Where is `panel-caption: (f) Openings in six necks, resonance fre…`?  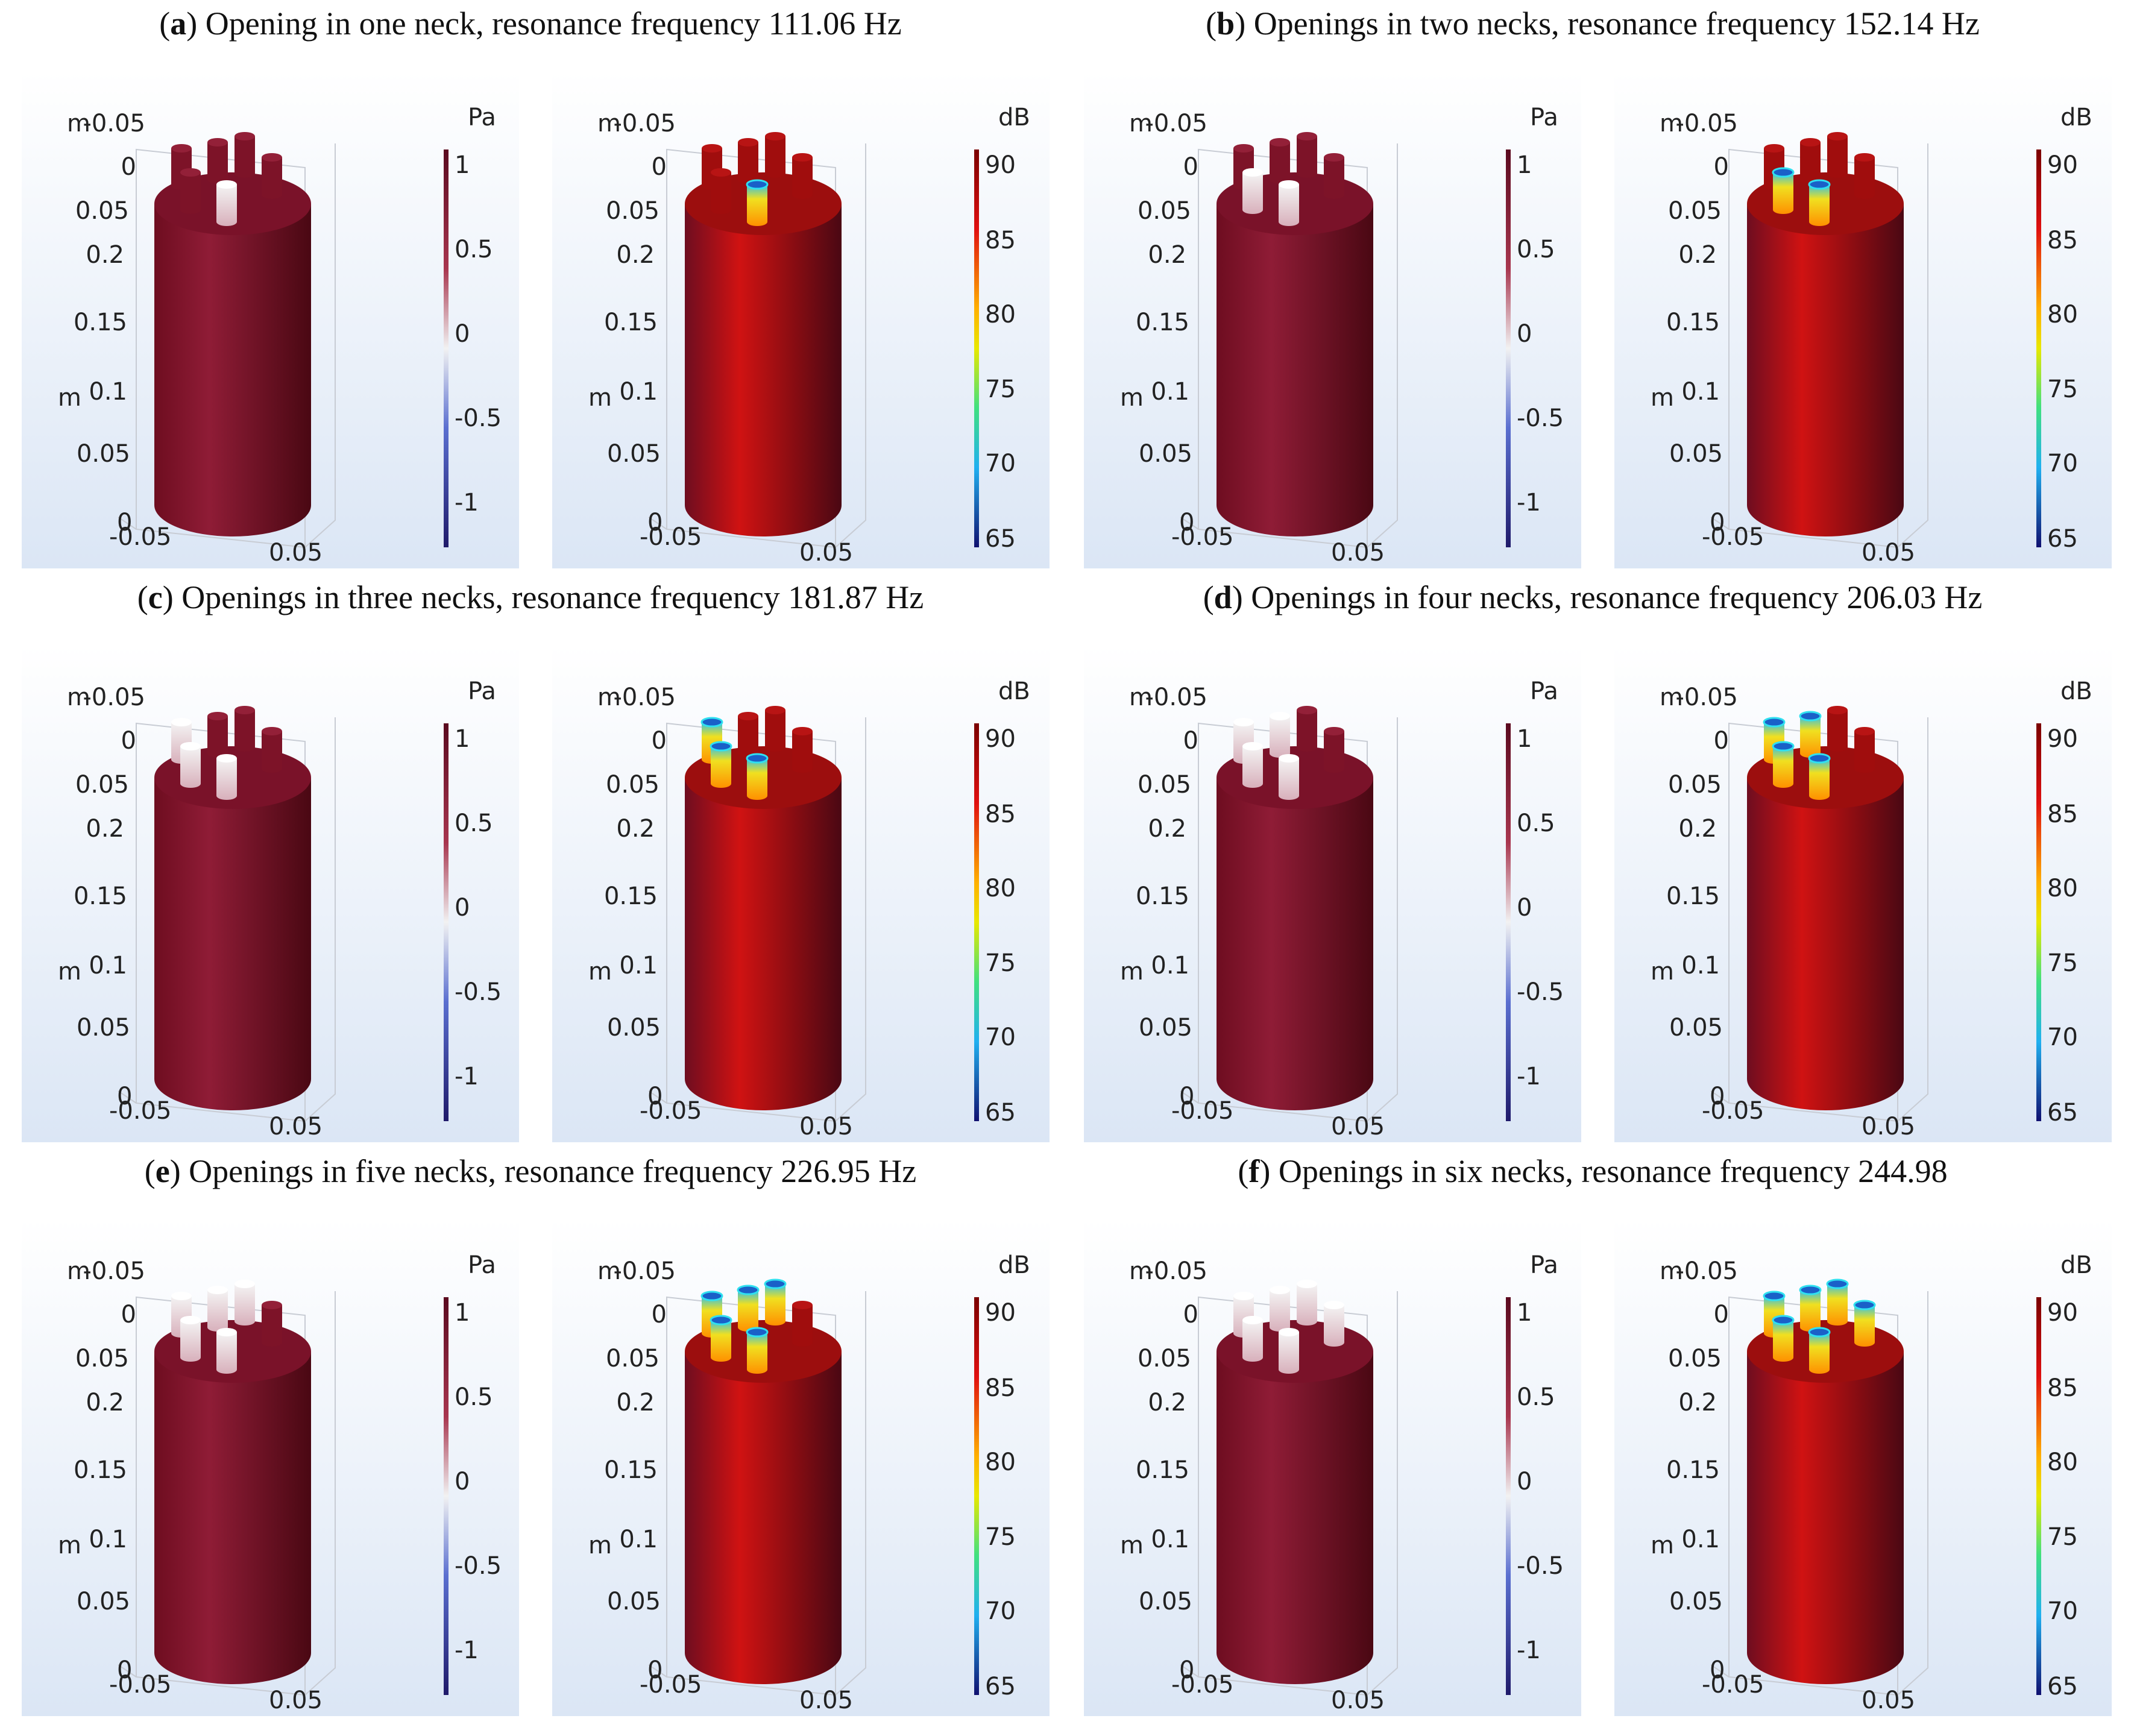 panel-caption: (f) Openings in six necks, resonance fre… is located at coordinates (1592, 1171).